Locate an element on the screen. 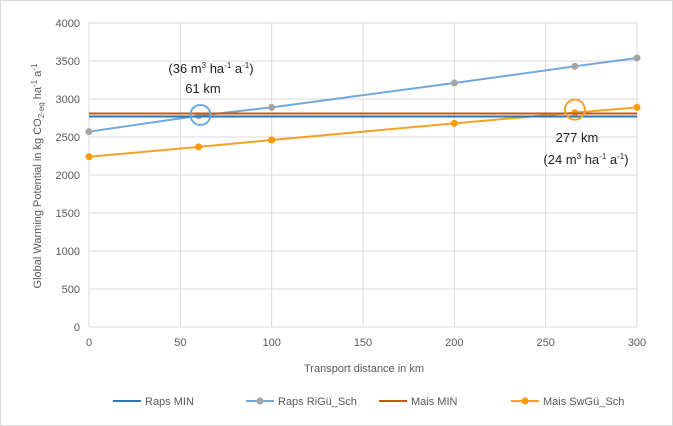  y-tick-label: 4000 is located at coordinates (68, 24).